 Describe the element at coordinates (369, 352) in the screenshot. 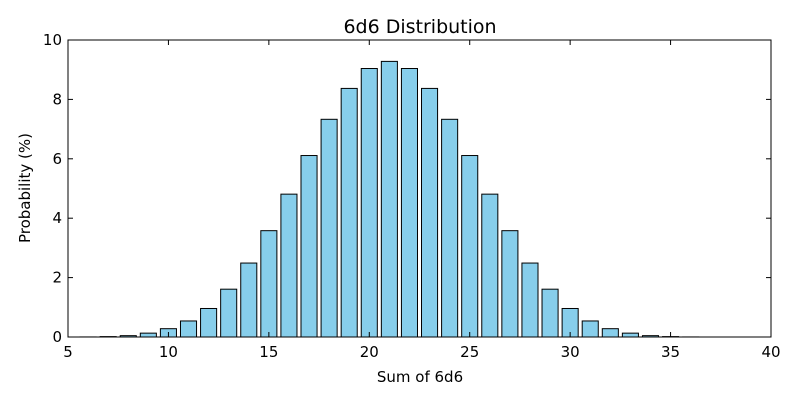

I see `x-tick-label-20: 20` at that location.